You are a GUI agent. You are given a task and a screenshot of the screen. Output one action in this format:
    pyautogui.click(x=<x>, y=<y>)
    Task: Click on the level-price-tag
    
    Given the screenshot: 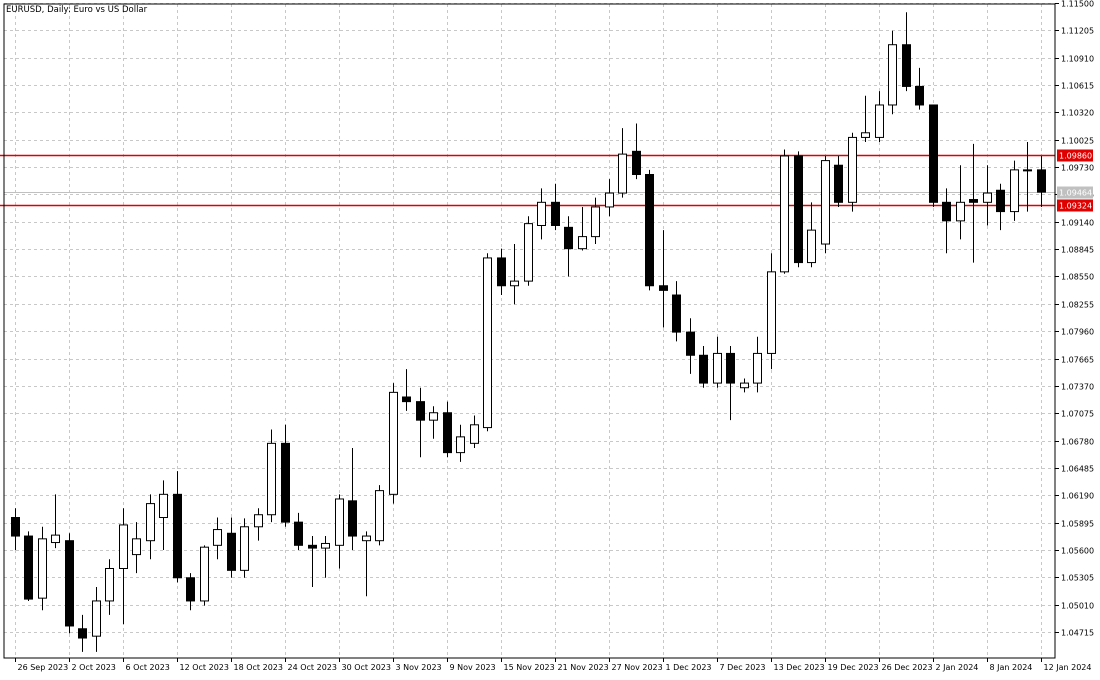 What is the action you would take?
    pyautogui.click(x=1075, y=205)
    